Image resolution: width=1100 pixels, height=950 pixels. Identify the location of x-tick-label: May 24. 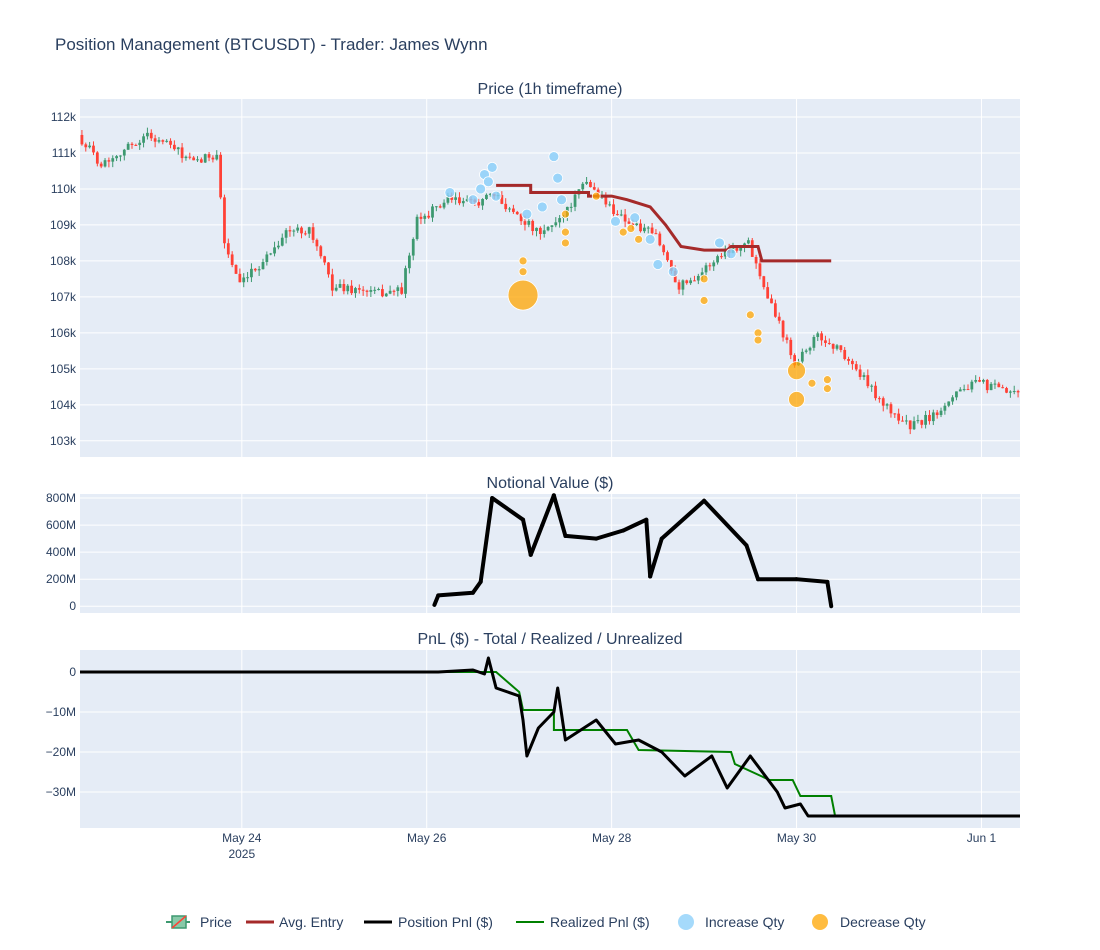
(242, 838).